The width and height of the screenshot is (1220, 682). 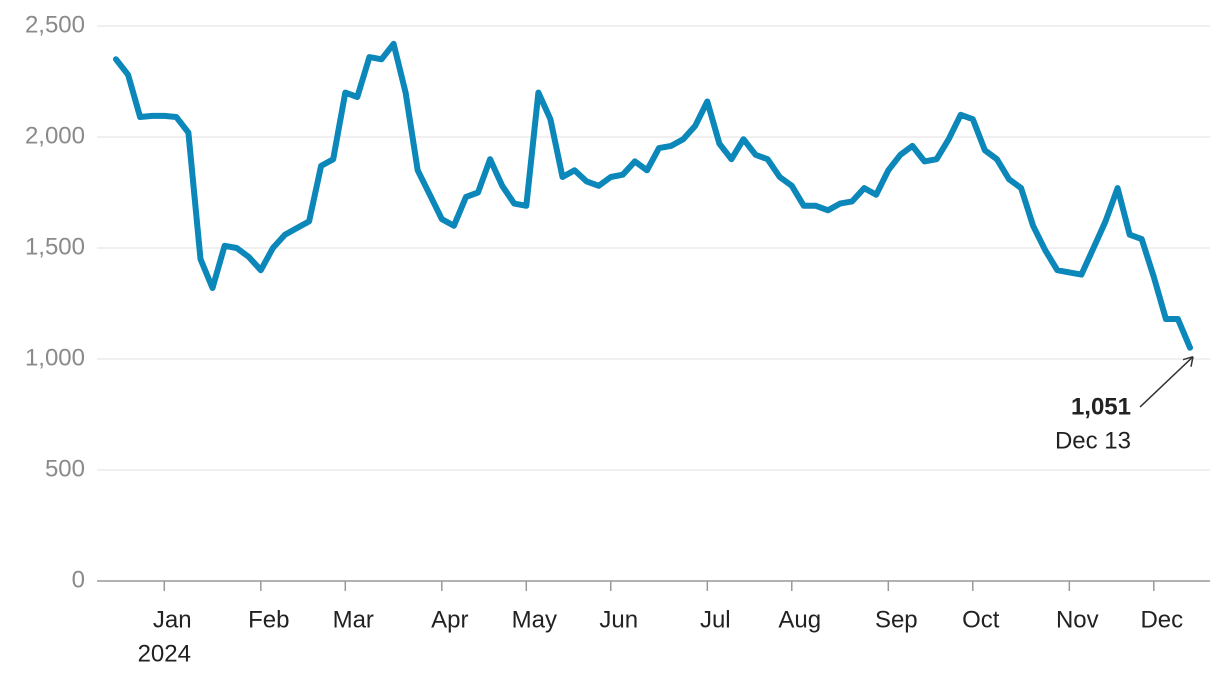 What do you see at coordinates (799, 619) in the screenshot?
I see `x-tick-label: Aug` at bounding box center [799, 619].